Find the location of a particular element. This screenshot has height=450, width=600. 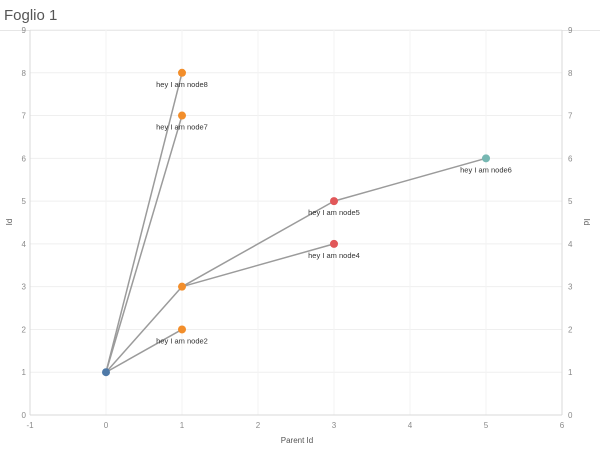

sheet-title: Foglio 1 is located at coordinates (31, 15).